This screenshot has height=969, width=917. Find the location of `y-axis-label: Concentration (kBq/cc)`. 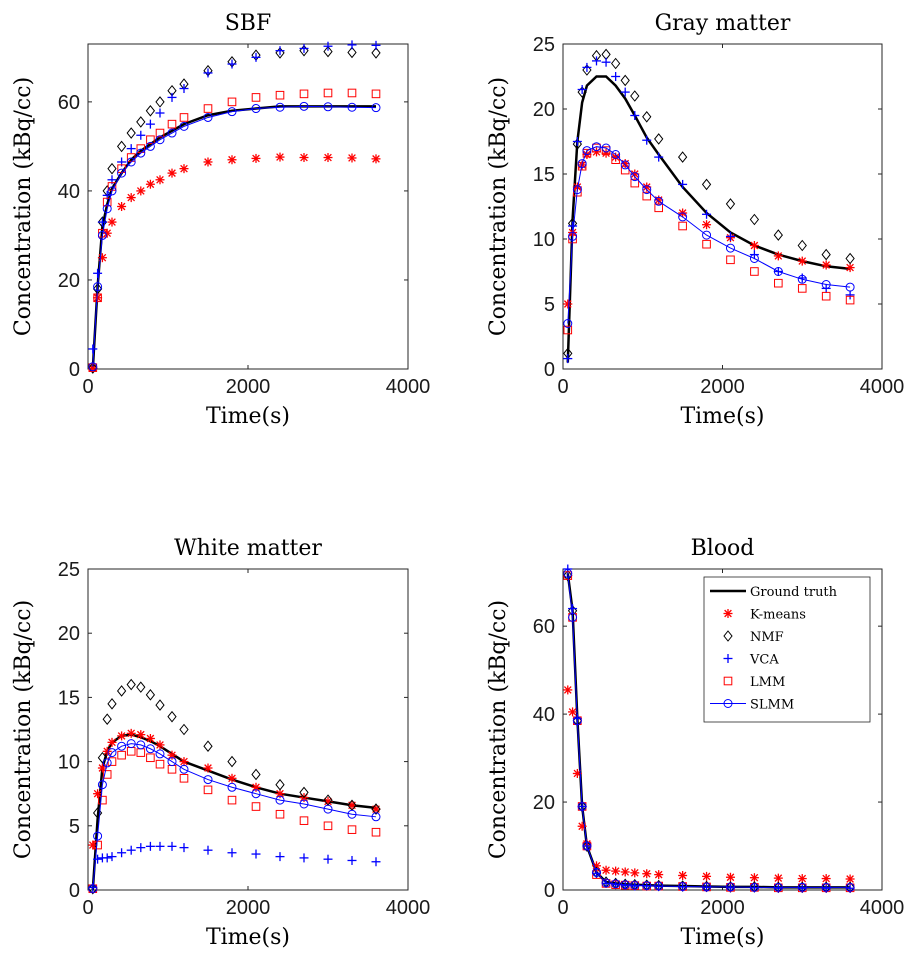

y-axis-label: Concentration (kBq/cc) is located at coordinates (23, 729).